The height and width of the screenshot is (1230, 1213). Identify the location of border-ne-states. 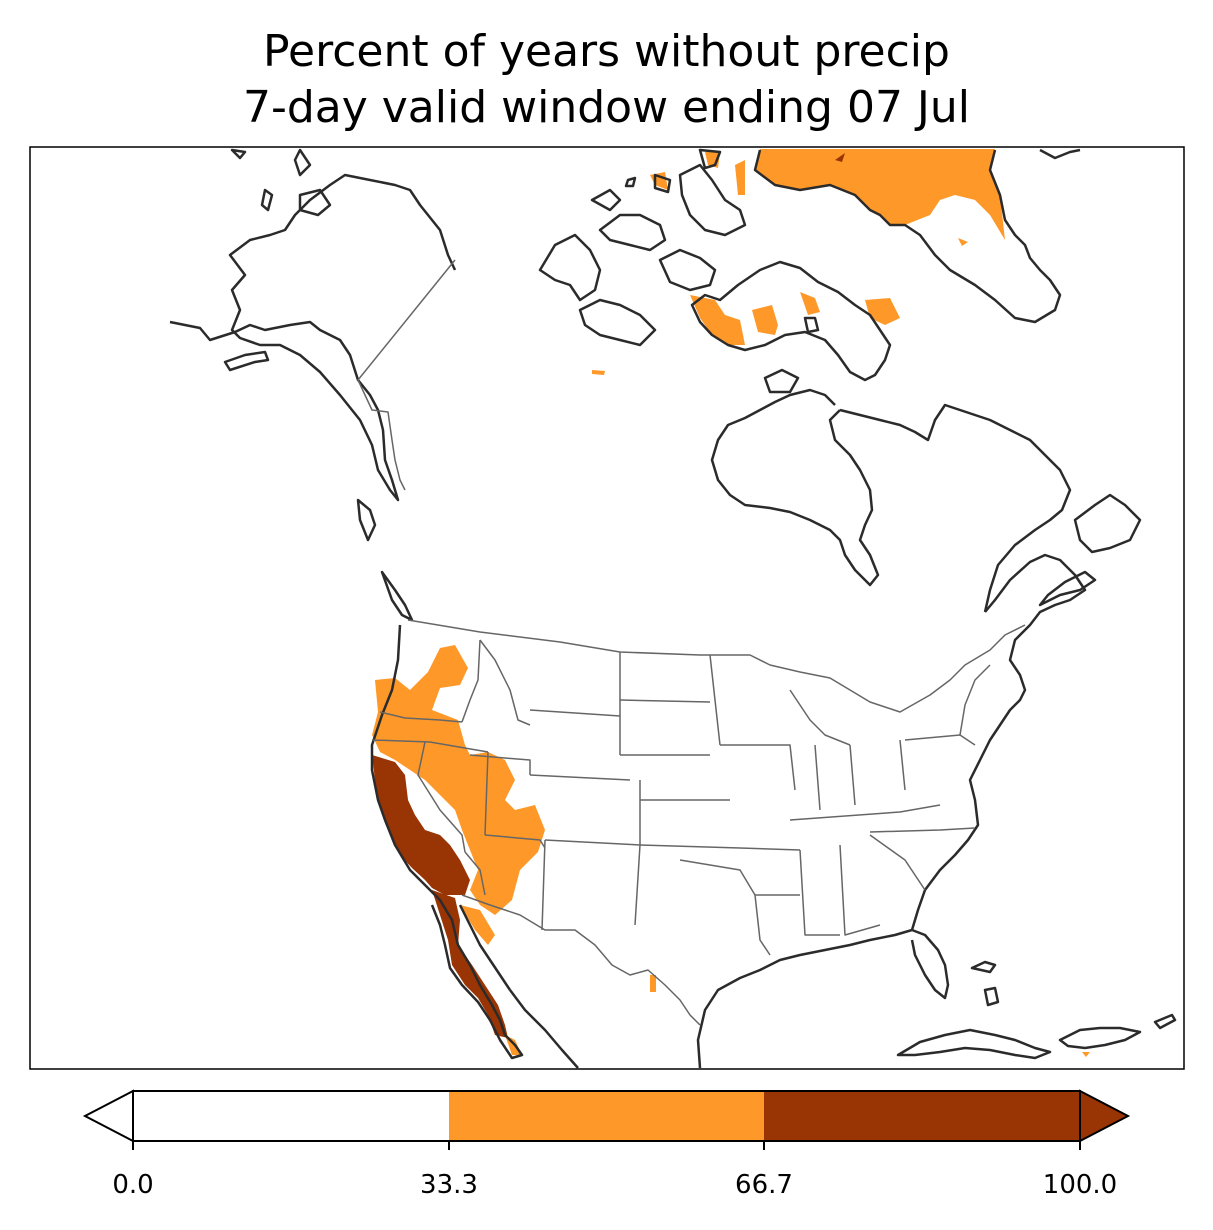
(975, 700).